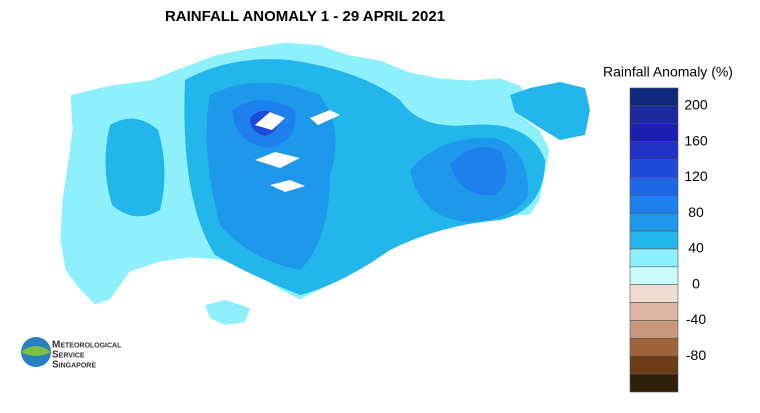  I want to click on colorbar-tick-label: -80, so click(696, 355).